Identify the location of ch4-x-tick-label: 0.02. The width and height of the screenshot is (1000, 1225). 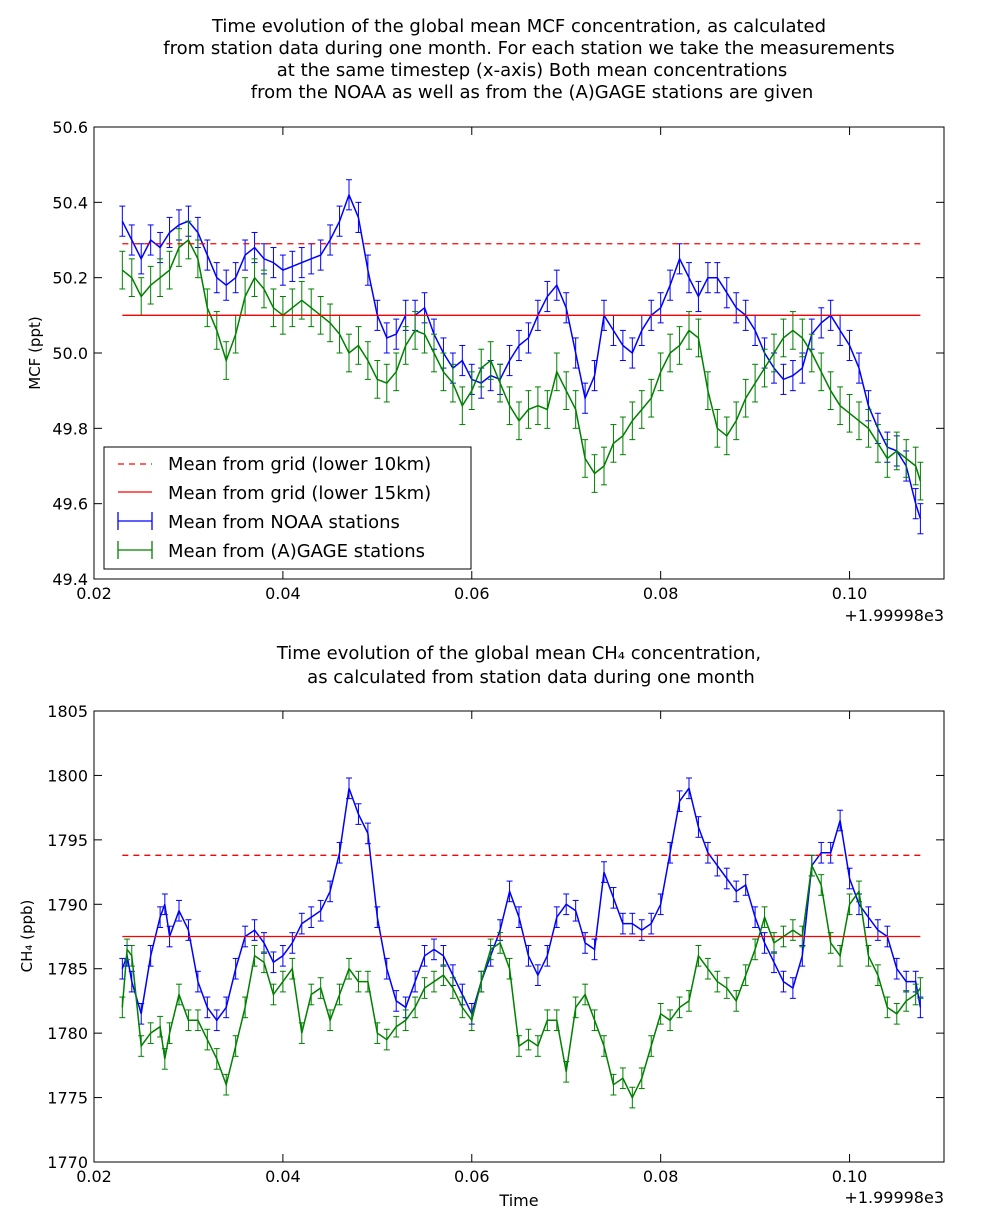
(94, 1176).